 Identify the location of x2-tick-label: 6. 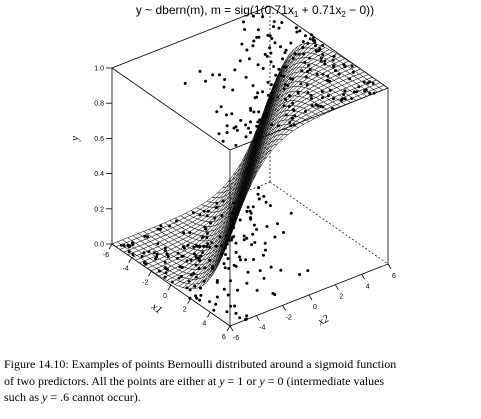
(394, 276).